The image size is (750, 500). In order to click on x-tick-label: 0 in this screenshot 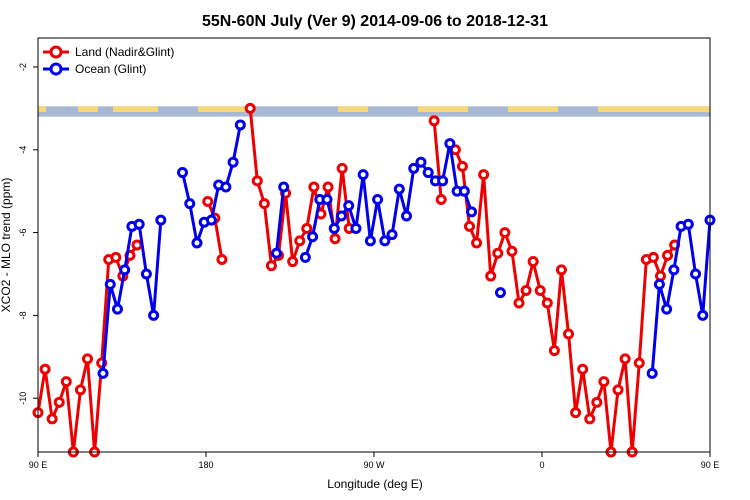, I will do `click(541, 465)`.